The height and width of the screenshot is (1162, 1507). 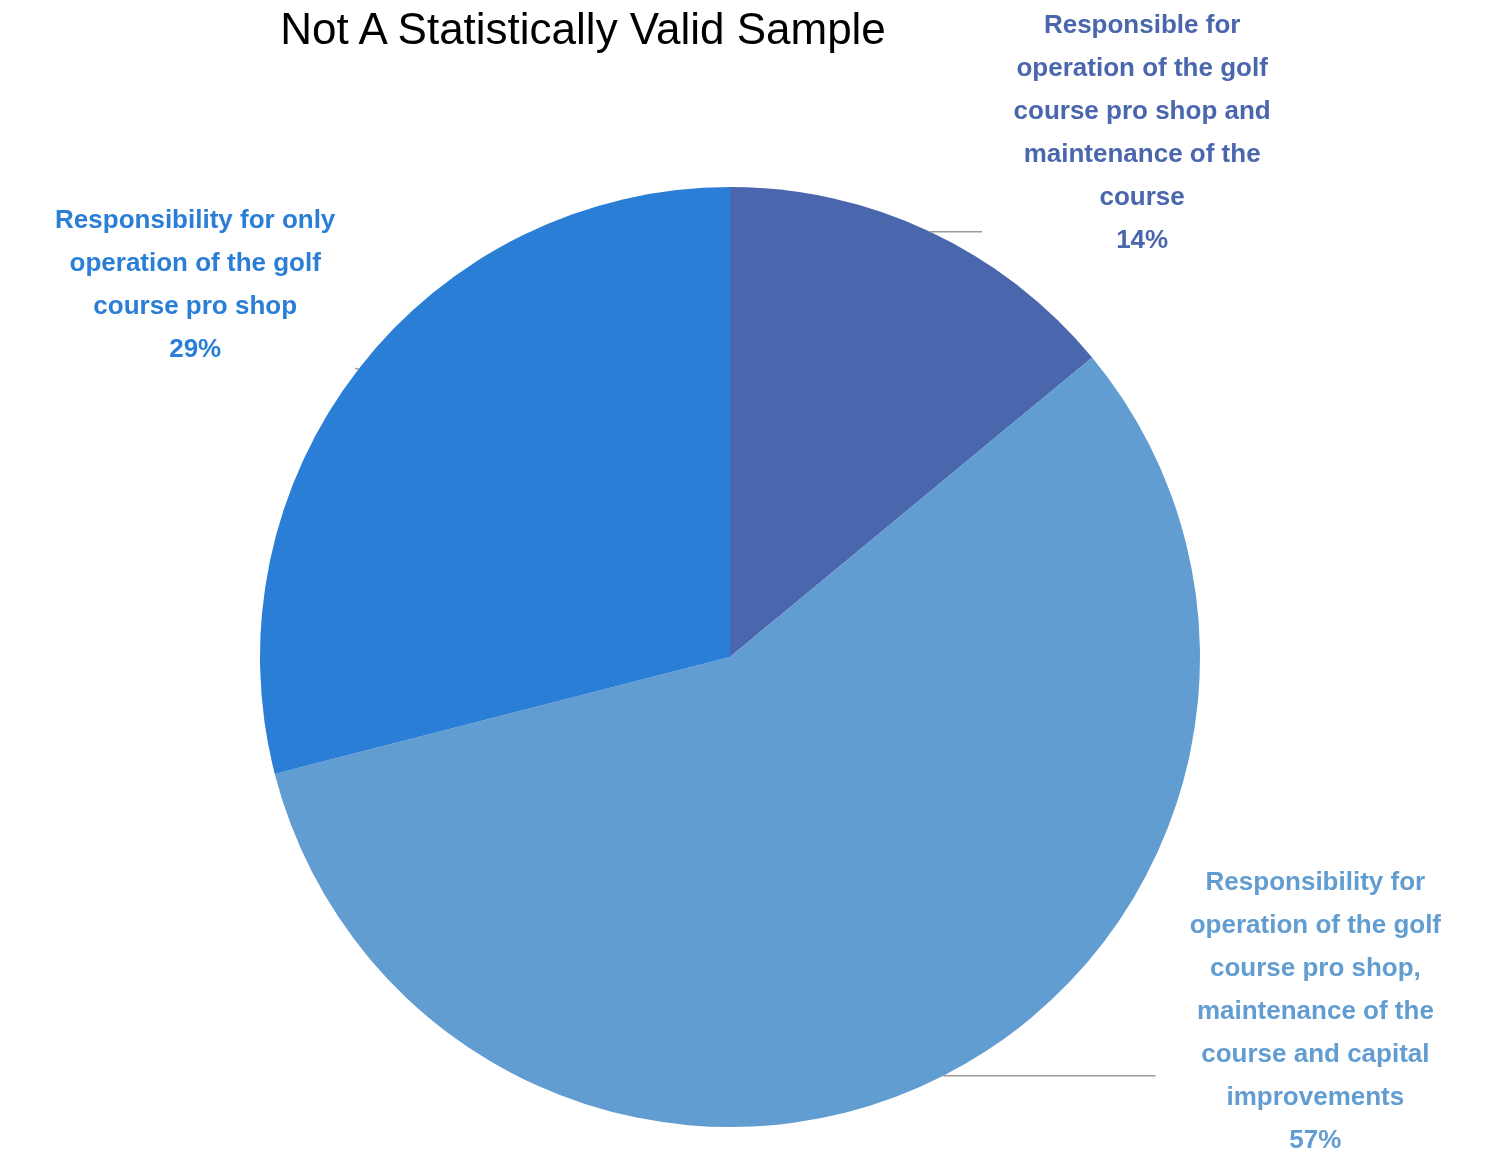 What do you see at coordinates (911, 422) in the screenshot?
I see `pie-slice` at bounding box center [911, 422].